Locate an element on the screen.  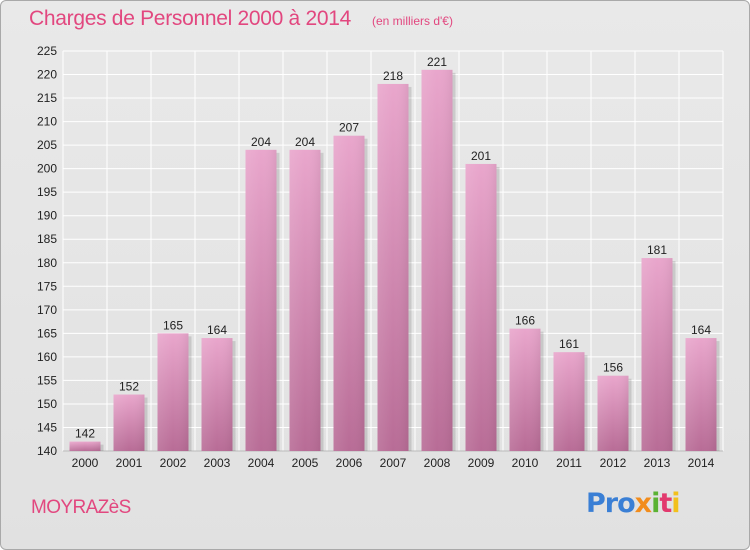
x-tick-label-2008: 2008 is located at coordinates (437, 463).